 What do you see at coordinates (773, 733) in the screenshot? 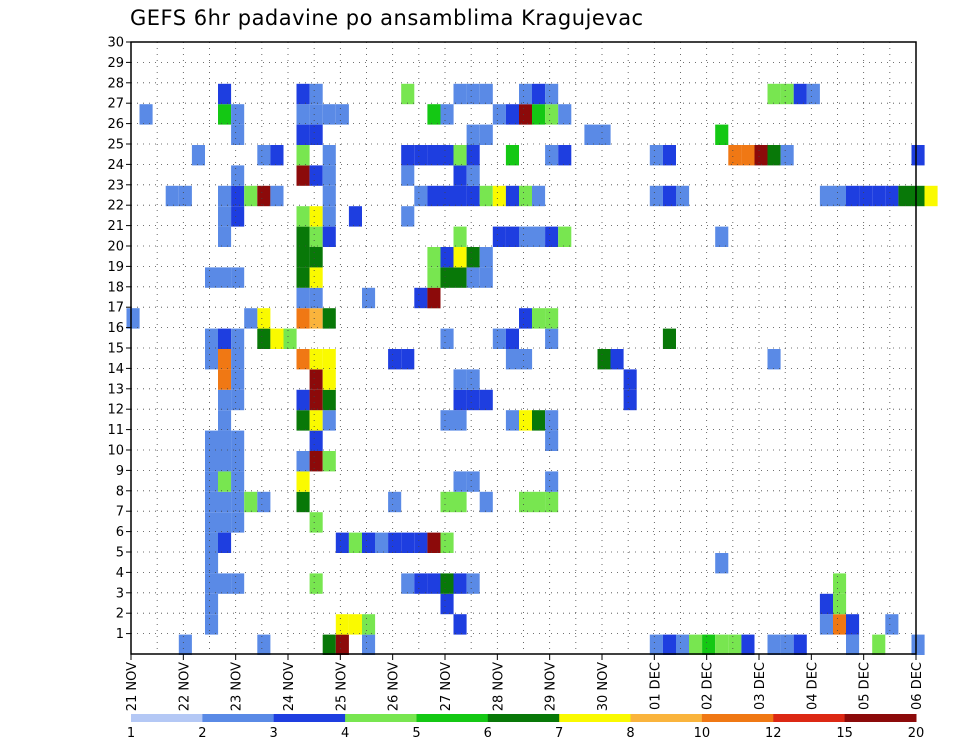
I see `legend-label: 12` at bounding box center [773, 733].